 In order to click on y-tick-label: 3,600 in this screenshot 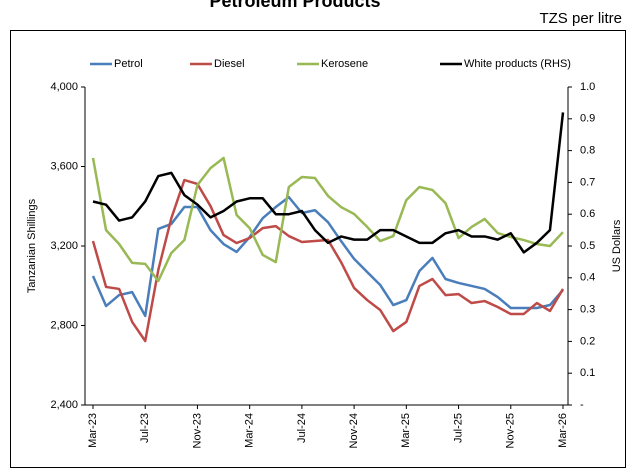, I will do `click(64, 166)`.